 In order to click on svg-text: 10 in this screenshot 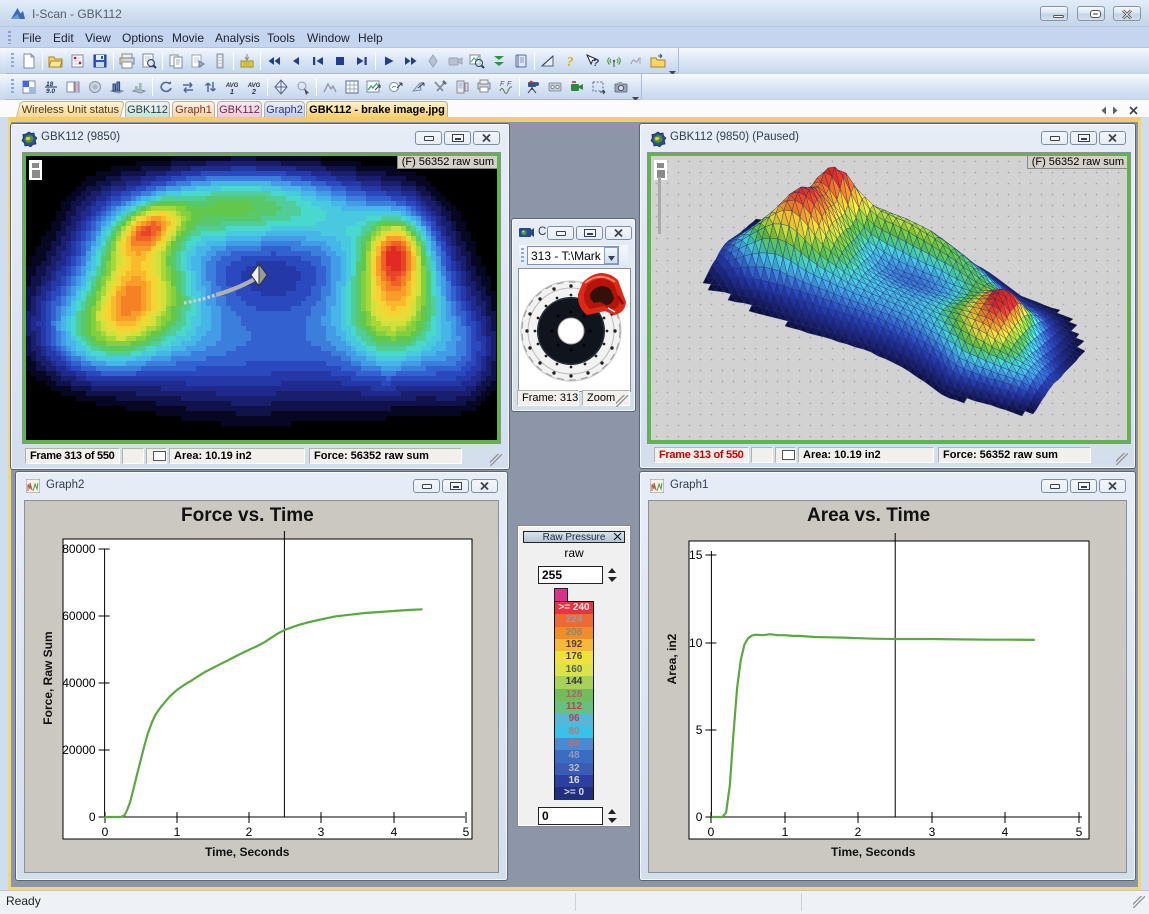, I will do `click(696, 643)`.